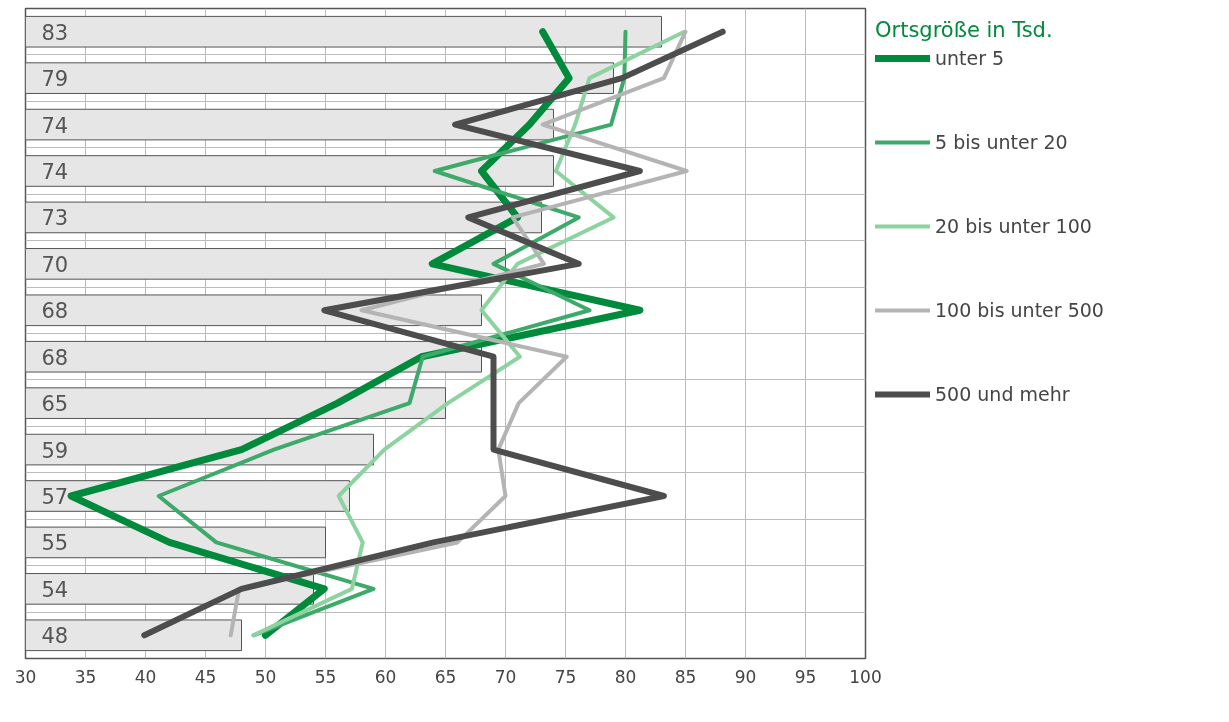 The width and height of the screenshot is (1229, 722). What do you see at coordinates (805, 676) in the screenshot?
I see `x-tick-label: 95` at bounding box center [805, 676].